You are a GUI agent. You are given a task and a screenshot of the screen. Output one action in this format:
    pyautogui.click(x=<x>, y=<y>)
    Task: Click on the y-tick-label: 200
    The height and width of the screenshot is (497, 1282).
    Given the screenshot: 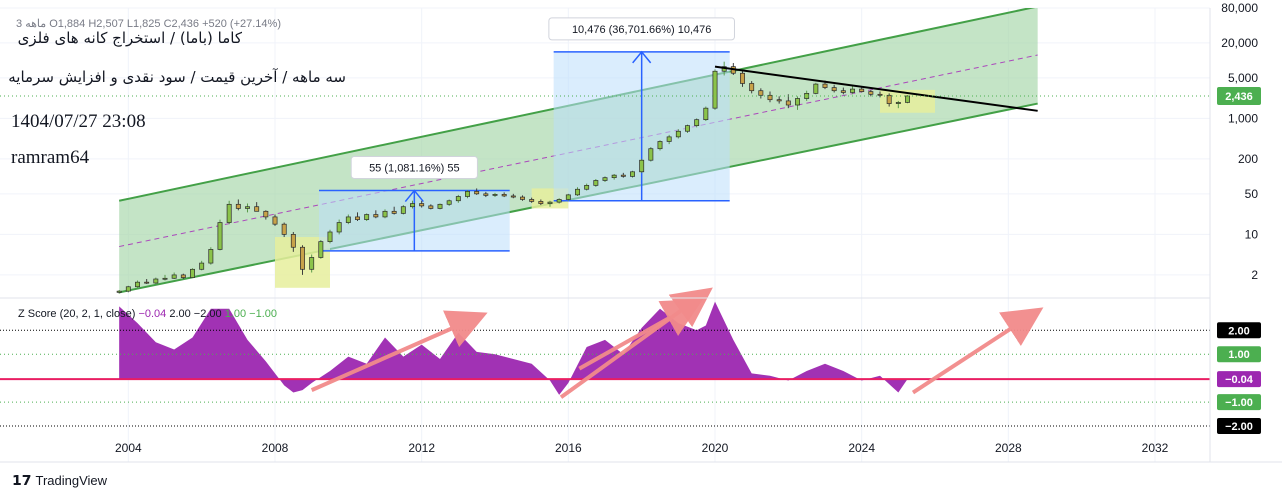 What is the action you would take?
    pyautogui.click(x=1248, y=159)
    